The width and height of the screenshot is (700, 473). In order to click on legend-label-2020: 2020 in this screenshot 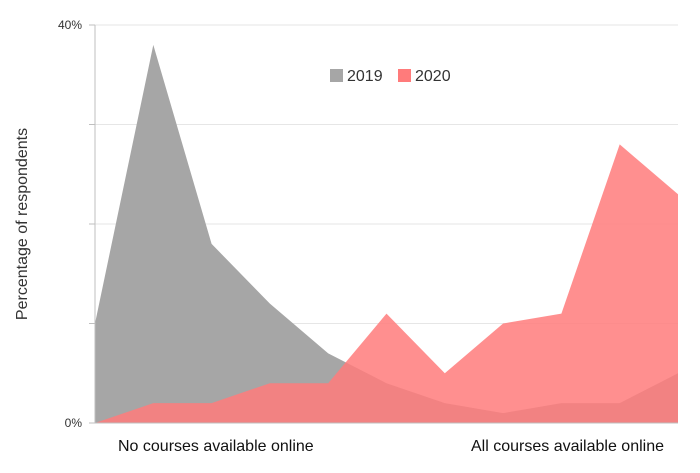, I will do `click(433, 76)`.